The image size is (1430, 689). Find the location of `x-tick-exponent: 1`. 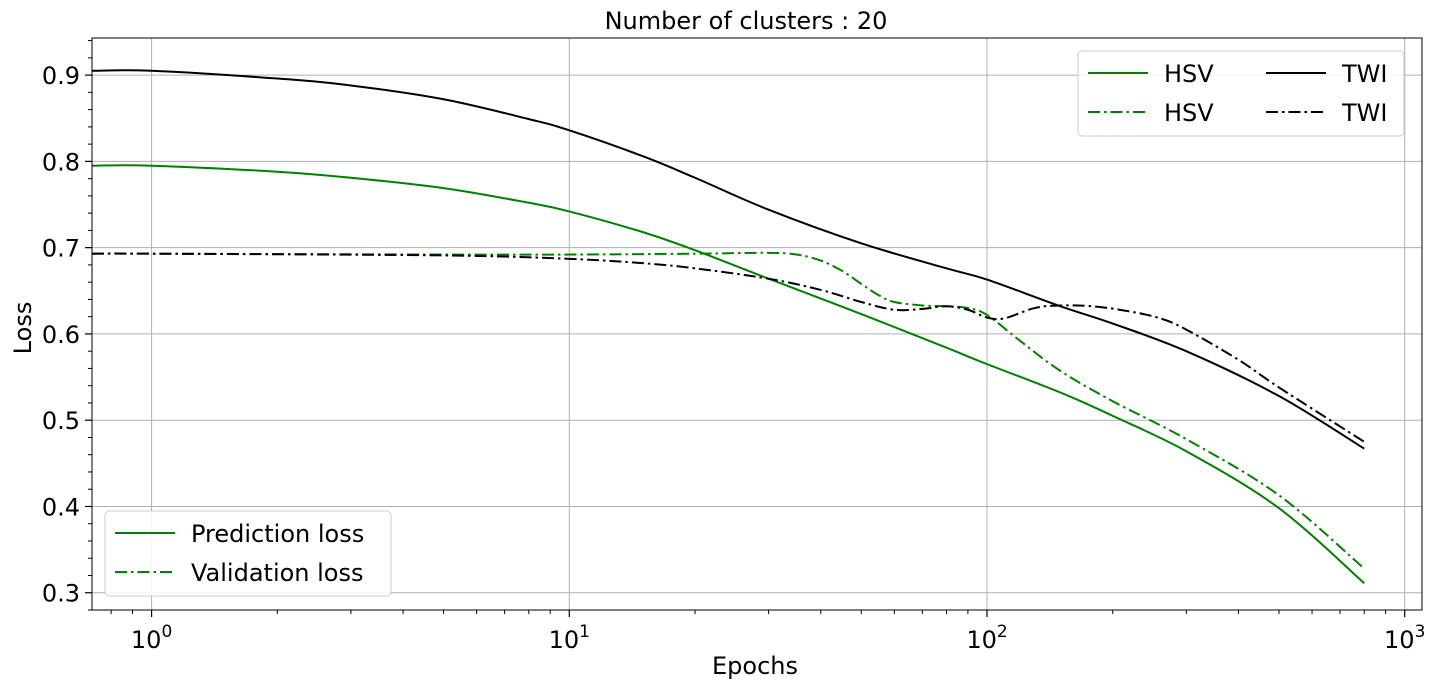

x-tick-exponent: 1 is located at coordinates (584, 632).